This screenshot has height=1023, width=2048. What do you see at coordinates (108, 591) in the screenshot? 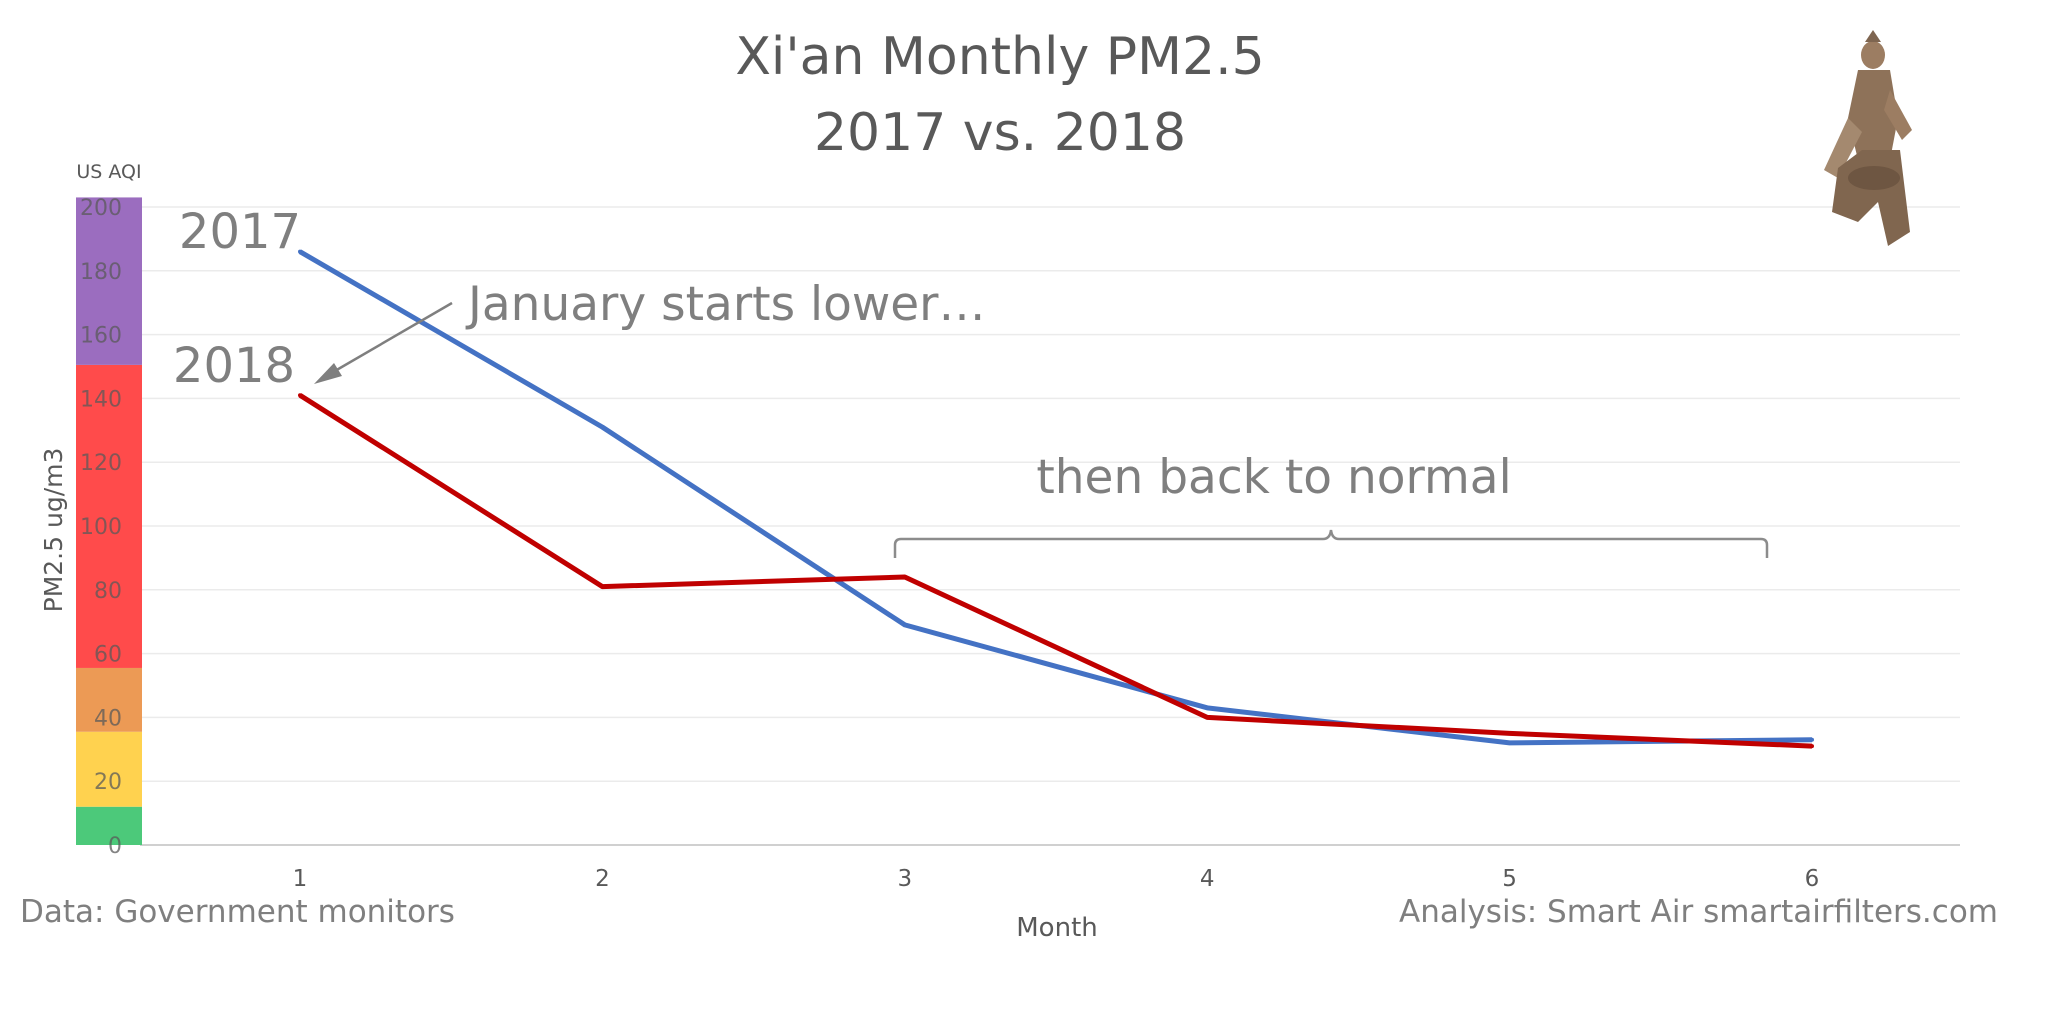
I see `y-tick-label: 80` at bounding box center [108, 591].